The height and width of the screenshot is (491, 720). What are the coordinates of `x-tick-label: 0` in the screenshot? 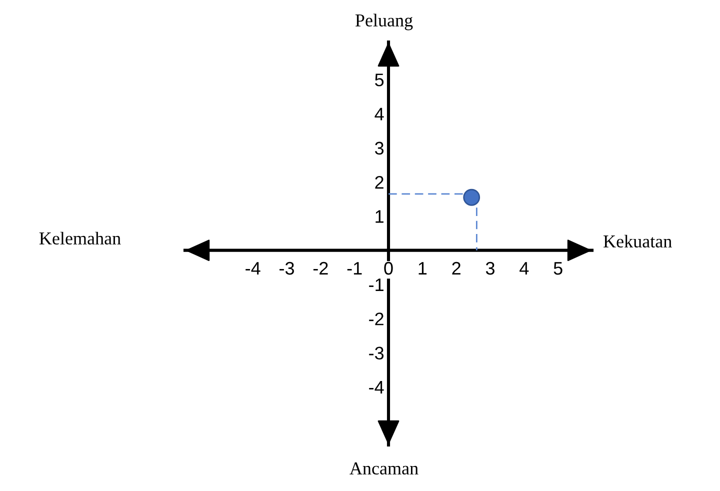 It's located at (388, 268).